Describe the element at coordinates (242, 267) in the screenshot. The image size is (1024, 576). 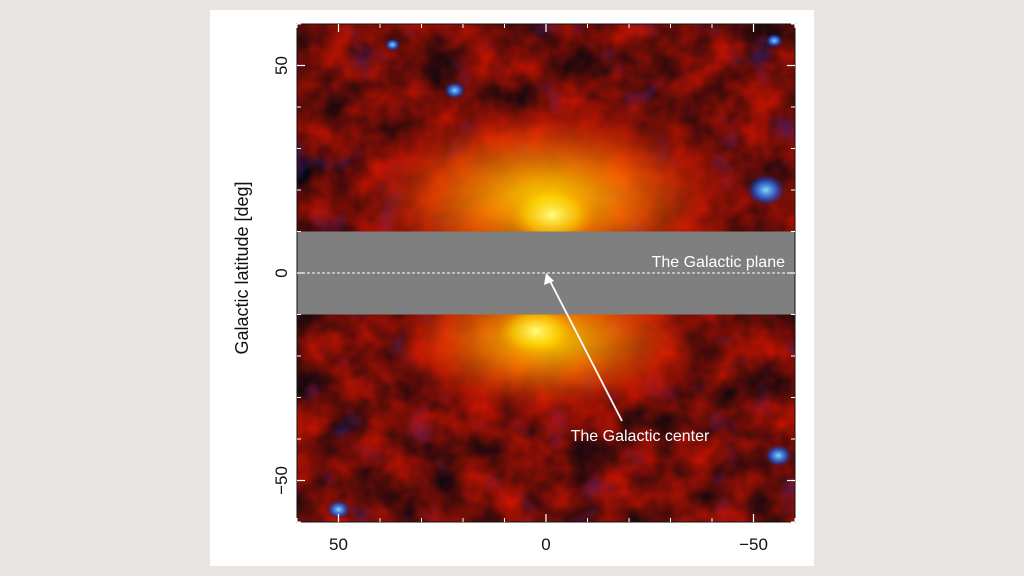
I see `y-axis-title: Galactic latitude [deg]` at that location.